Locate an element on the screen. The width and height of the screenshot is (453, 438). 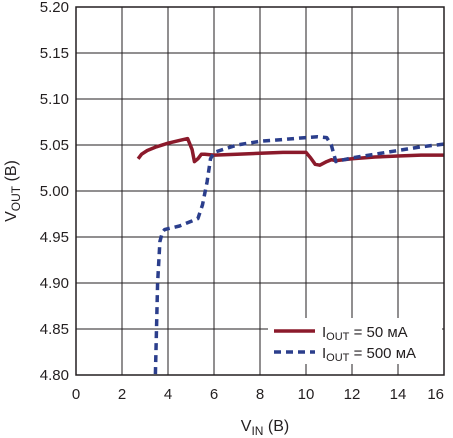
y-axis-title: VOUT (B) is located at coordinates (13, 191).